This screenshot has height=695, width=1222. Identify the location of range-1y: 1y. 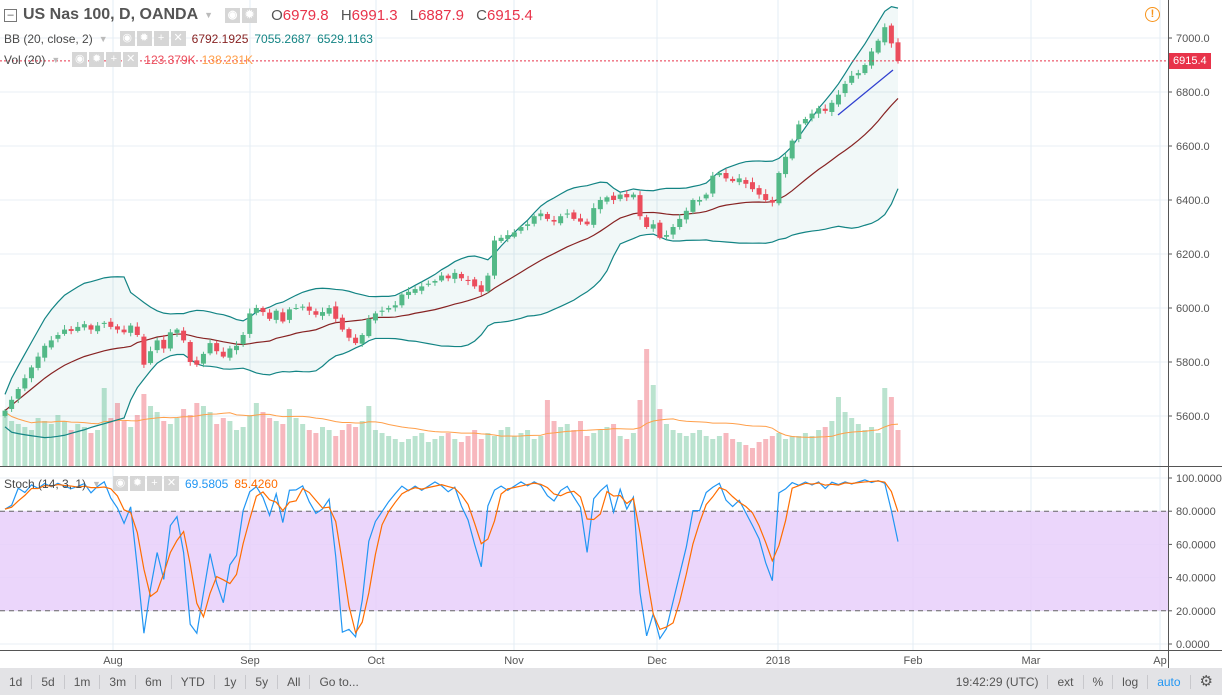
(231, 681).